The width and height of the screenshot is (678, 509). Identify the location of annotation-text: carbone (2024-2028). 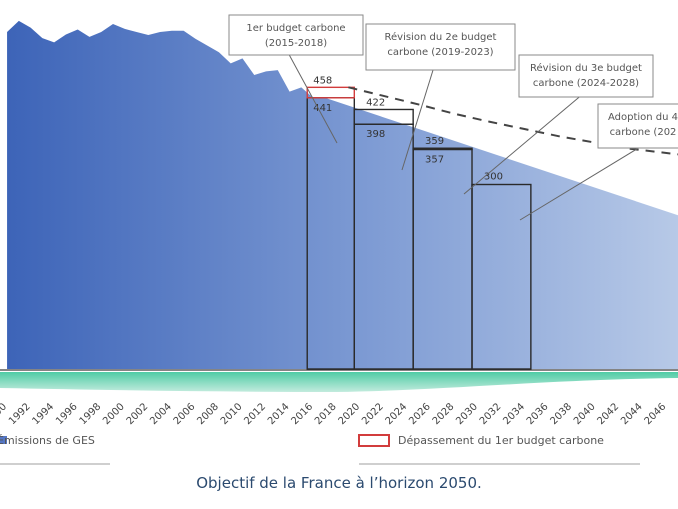
(586, 83).